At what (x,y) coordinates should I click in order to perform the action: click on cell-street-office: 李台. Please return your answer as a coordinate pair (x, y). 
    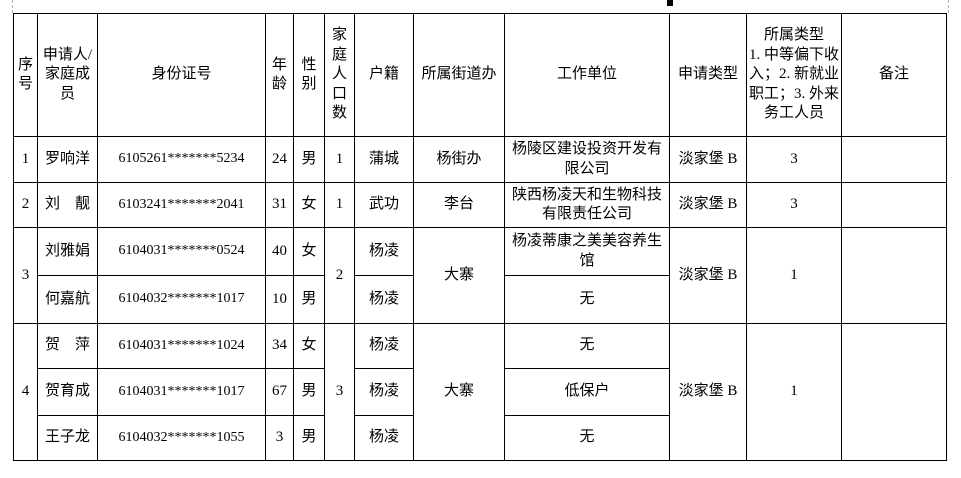
    Looking at the image, I should click on (459, 205).